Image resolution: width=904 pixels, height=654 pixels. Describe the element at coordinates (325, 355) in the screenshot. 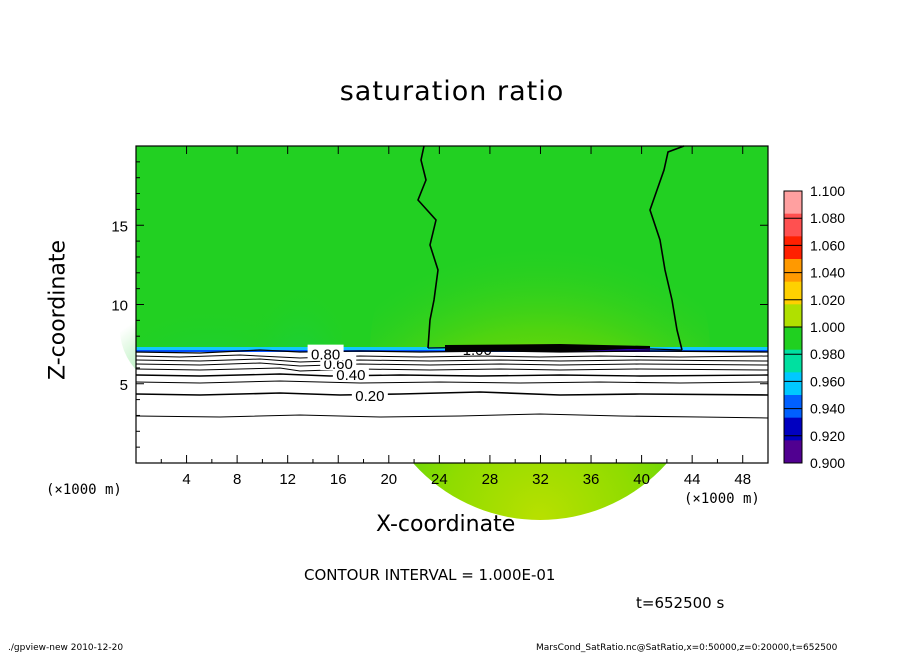

I see `contour-label: 0.80` at that location.